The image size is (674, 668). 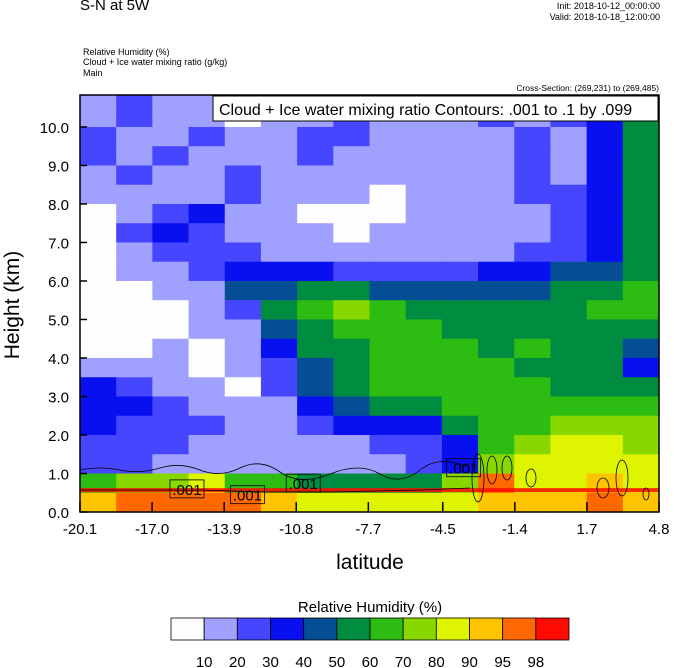 What do you see at coordinates (535, 661) in the screenshot?
I see `colorbar-label: 98` at bounding box center [535, 661].